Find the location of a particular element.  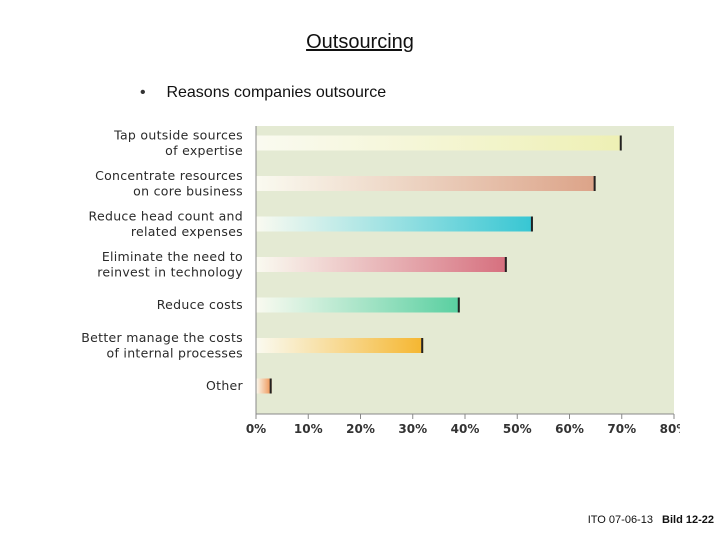

x-tick-label: 50% is located at coordinates (517, 429).